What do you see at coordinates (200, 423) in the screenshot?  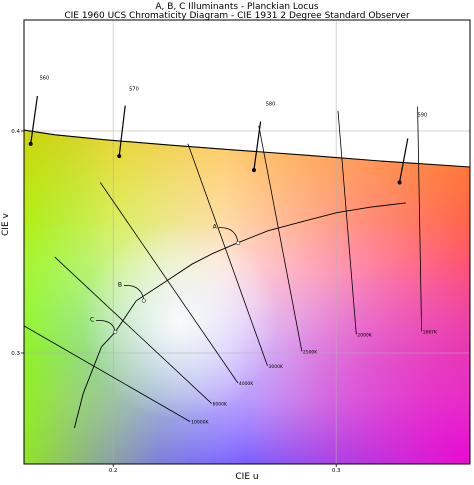 I see `isotemperature-label-10000K: 10000K` at bounding box center [200, 423].